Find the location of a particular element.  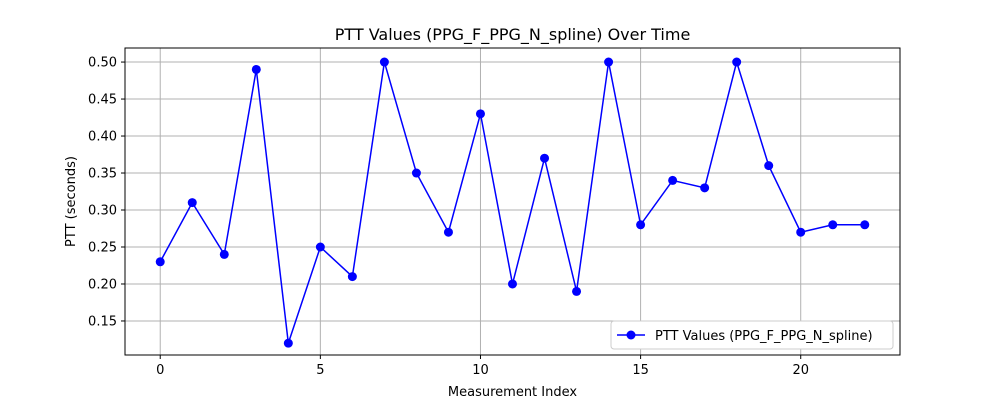

x-axis-ticks: 0 5 10 15 20 is located at coordinates (482, 366).